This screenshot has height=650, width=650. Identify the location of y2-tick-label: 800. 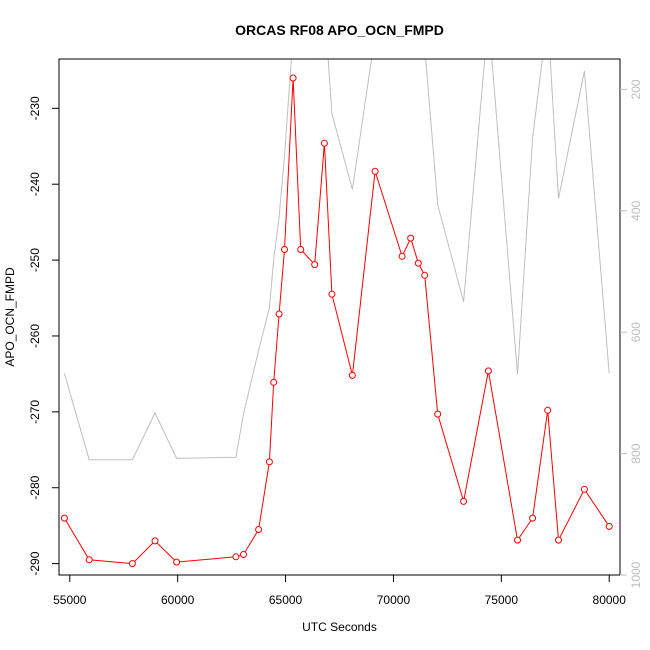
(636, 453).